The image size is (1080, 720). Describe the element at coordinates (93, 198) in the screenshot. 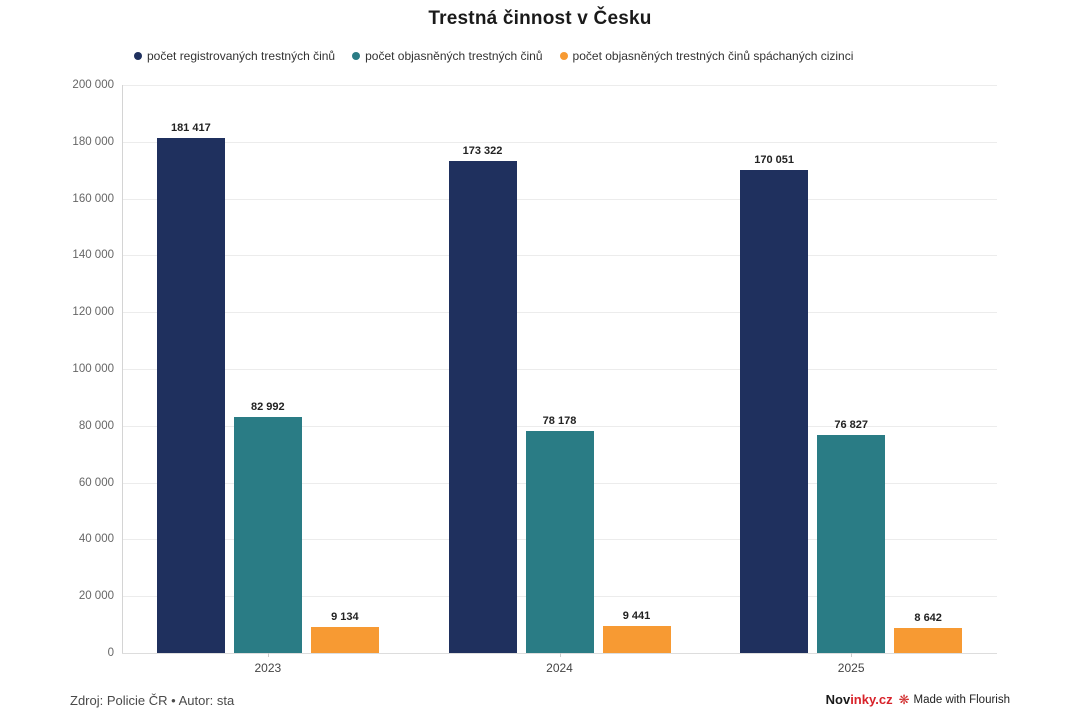

I see `y-axis-tick-label: 160 000` at that location.